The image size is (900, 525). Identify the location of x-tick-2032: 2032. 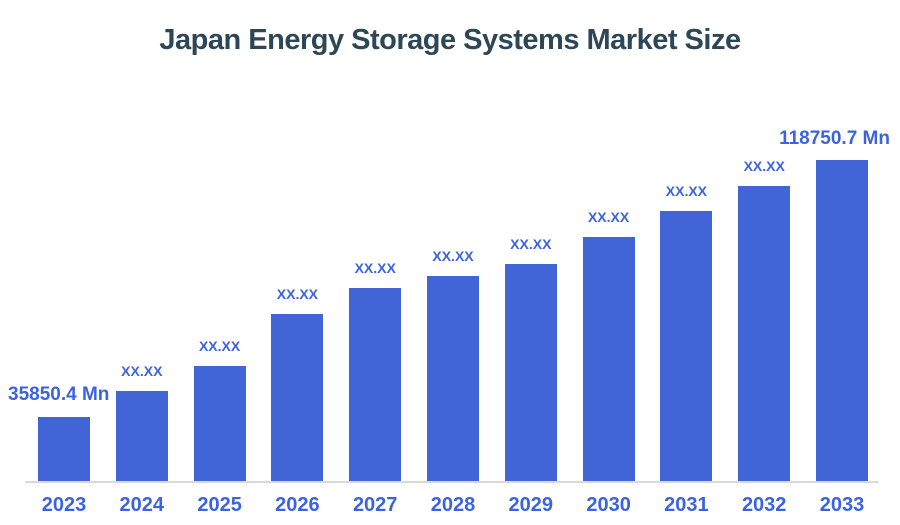
(764, 505).